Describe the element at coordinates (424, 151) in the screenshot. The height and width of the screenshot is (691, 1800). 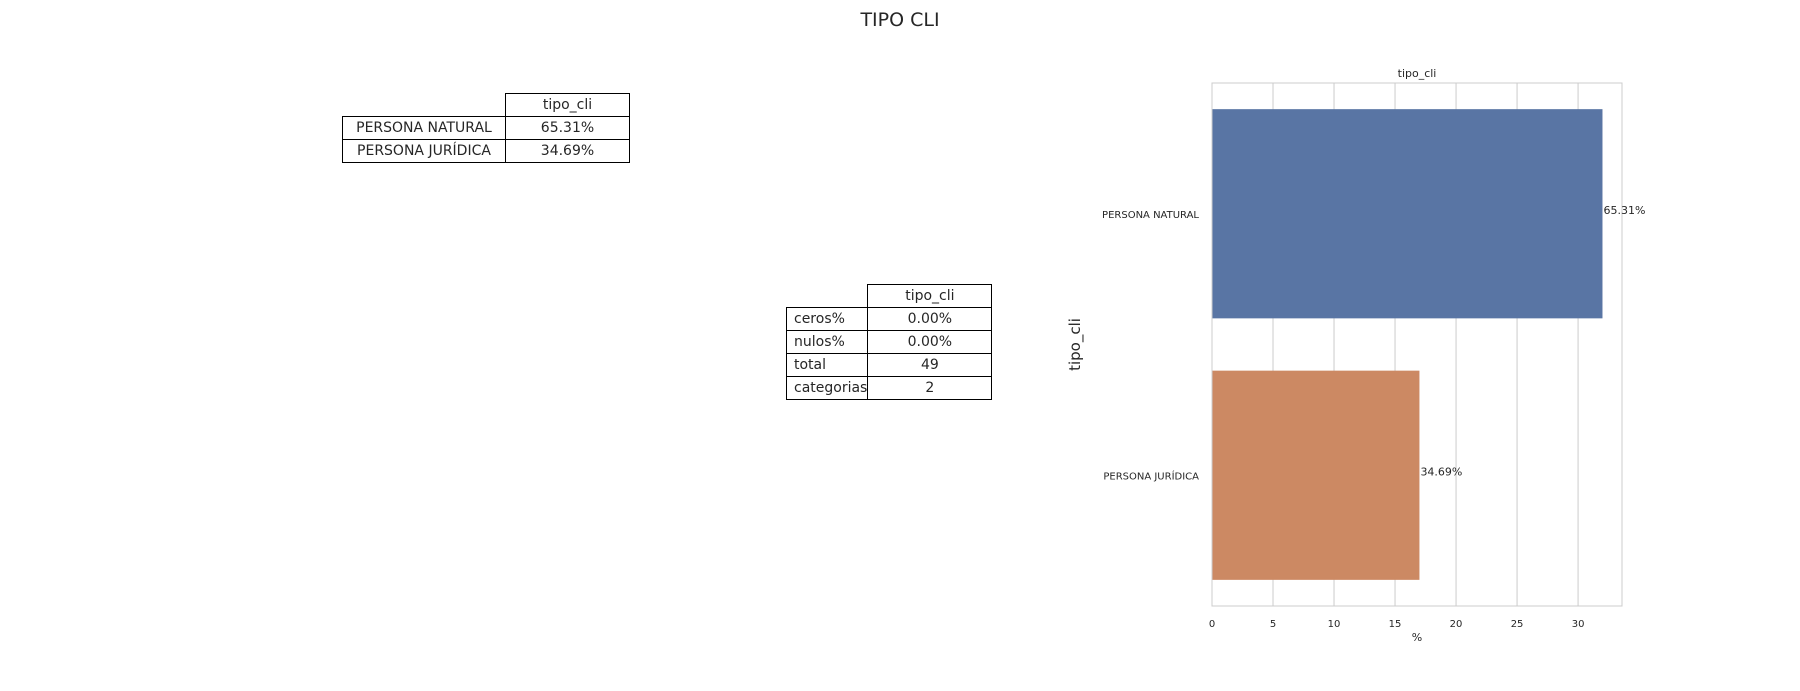
I see `row-label: PERSONA JURÍDICA` at that location.